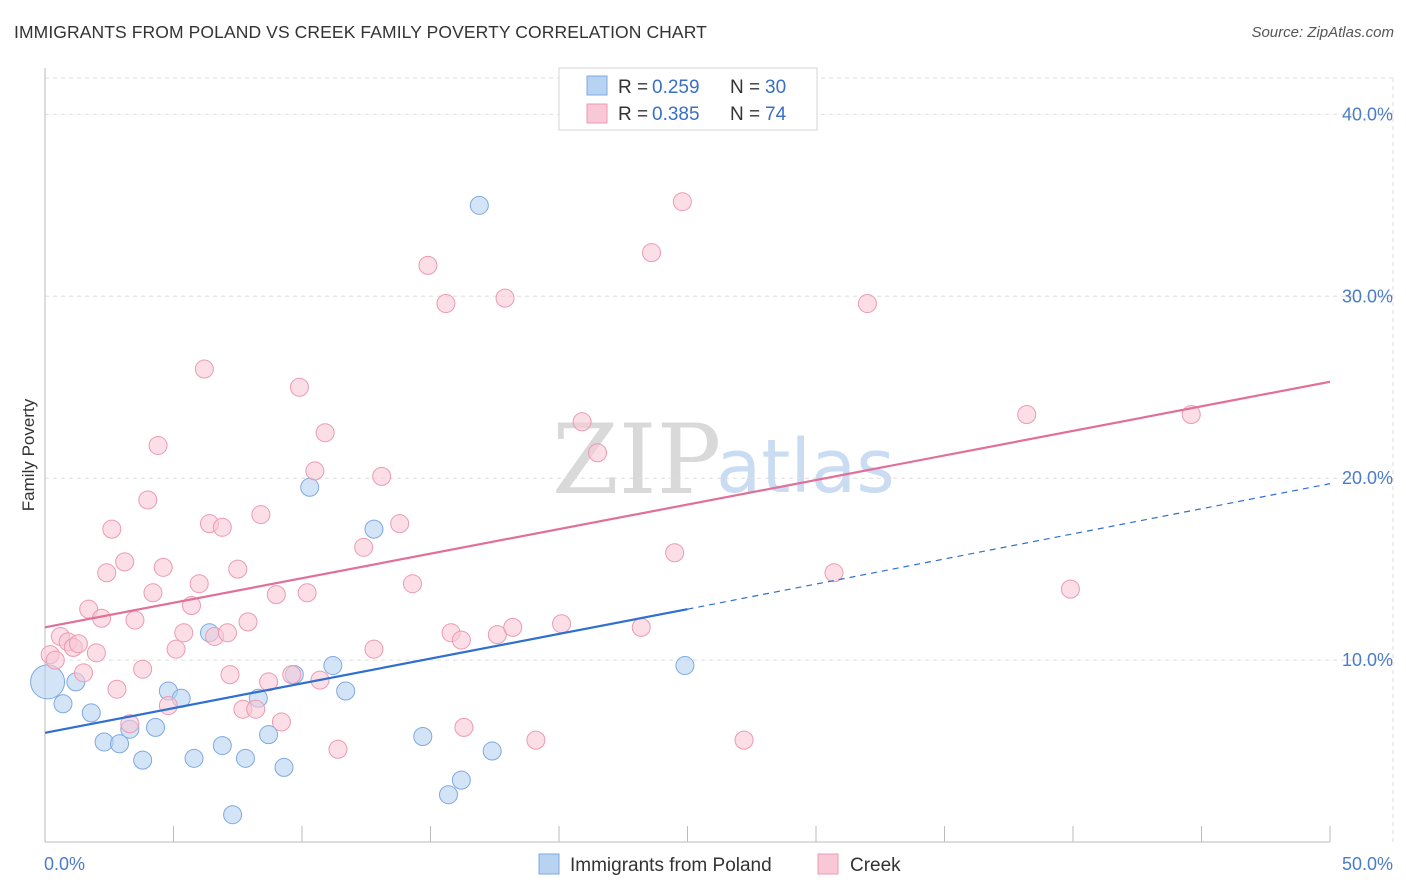  Describe the element at coordinates (676, 87) in the screenshot. I see `legend-r-value: 0.259` at that location.